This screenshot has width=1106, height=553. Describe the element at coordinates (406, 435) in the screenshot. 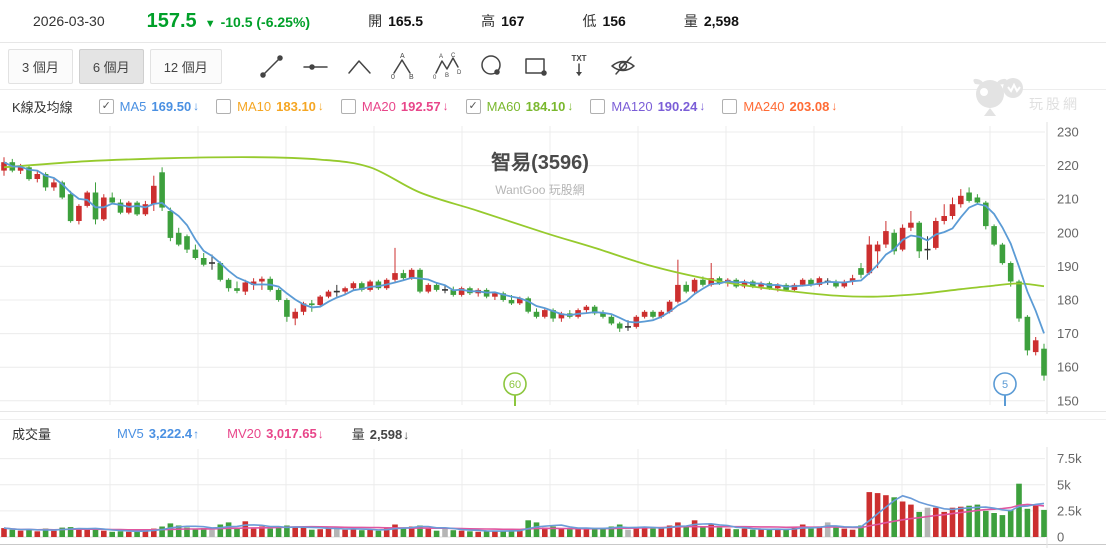

I see `day-volume-down-arrow-icon: ↓` at that location.